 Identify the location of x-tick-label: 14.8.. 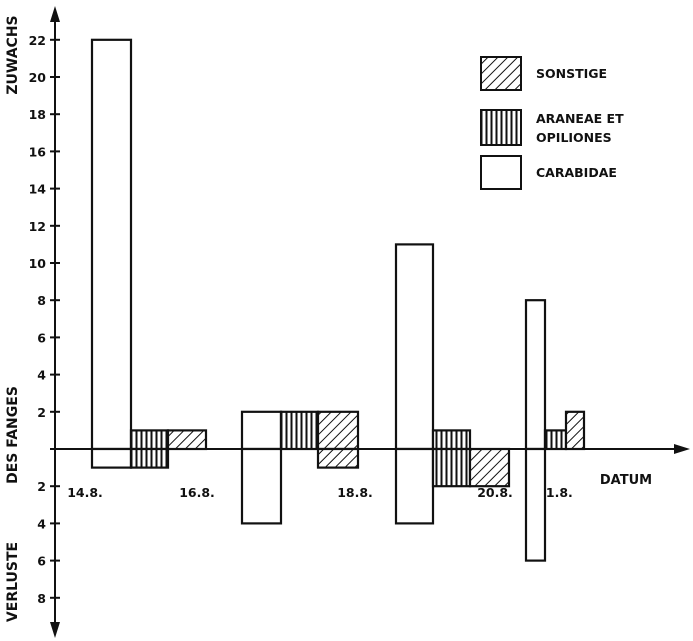
(85, 492).